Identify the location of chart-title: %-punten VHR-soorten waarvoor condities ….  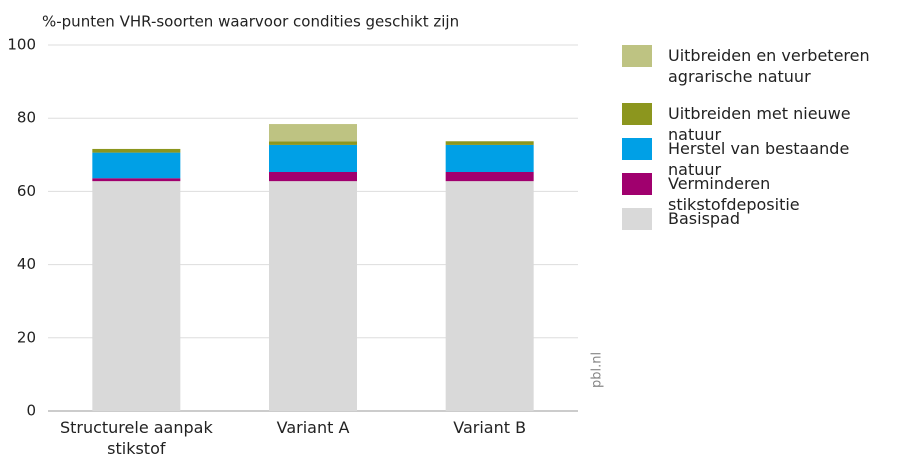
(250, 22).